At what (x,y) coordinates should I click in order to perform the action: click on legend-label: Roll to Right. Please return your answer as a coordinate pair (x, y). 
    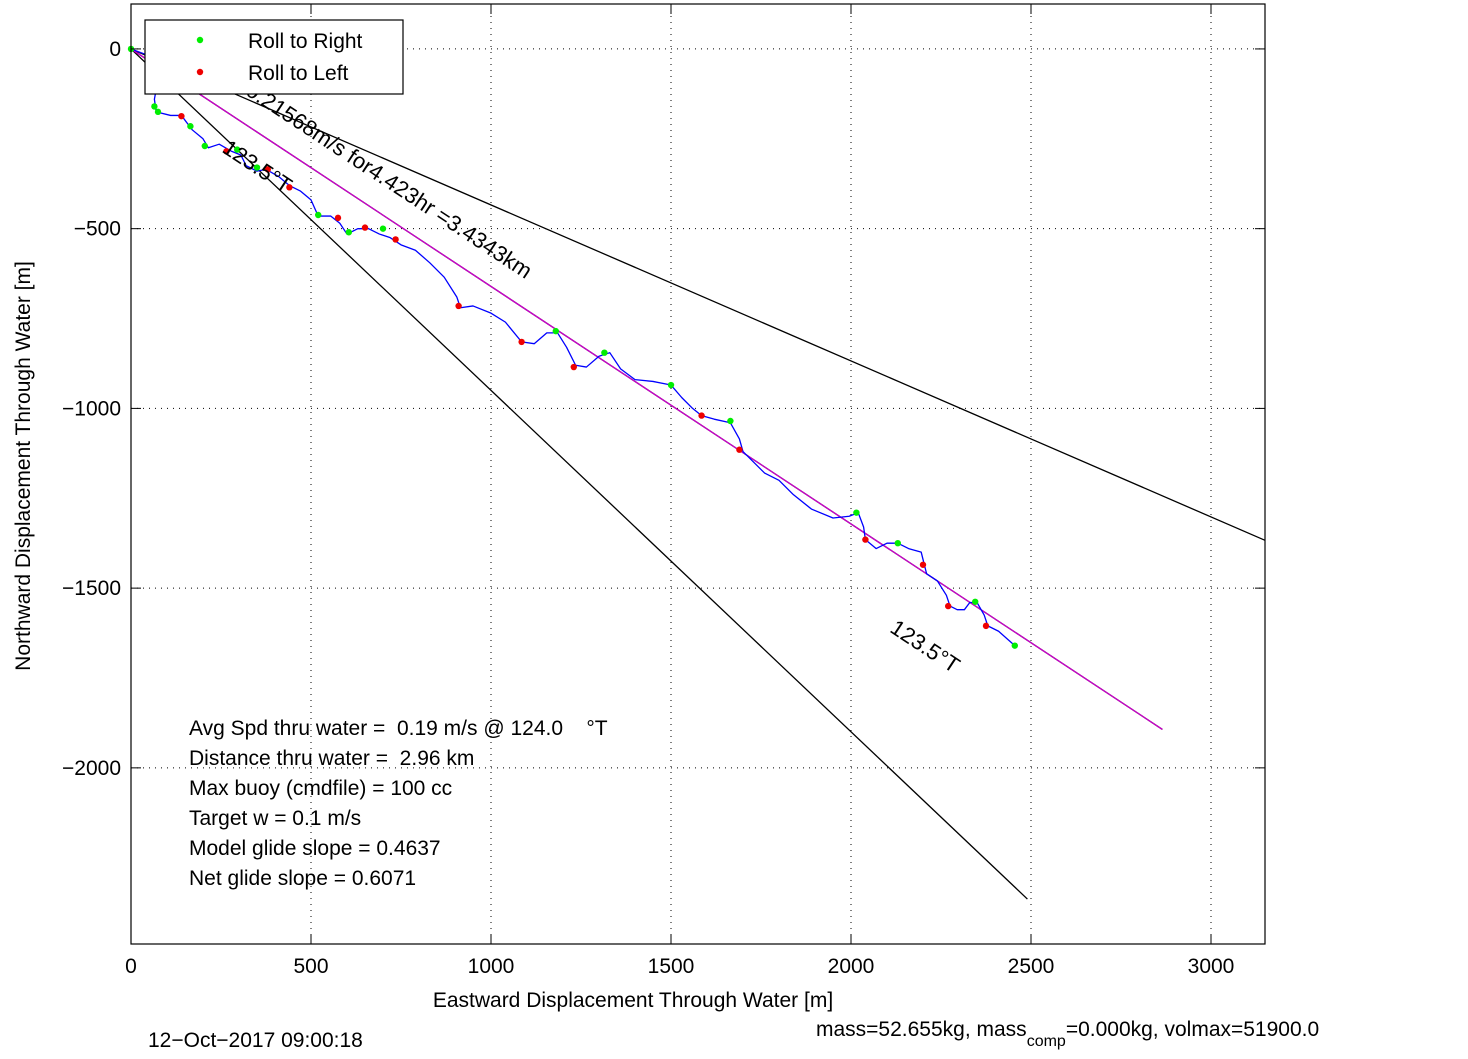
    Looking at the image, I should click on (305, 41).